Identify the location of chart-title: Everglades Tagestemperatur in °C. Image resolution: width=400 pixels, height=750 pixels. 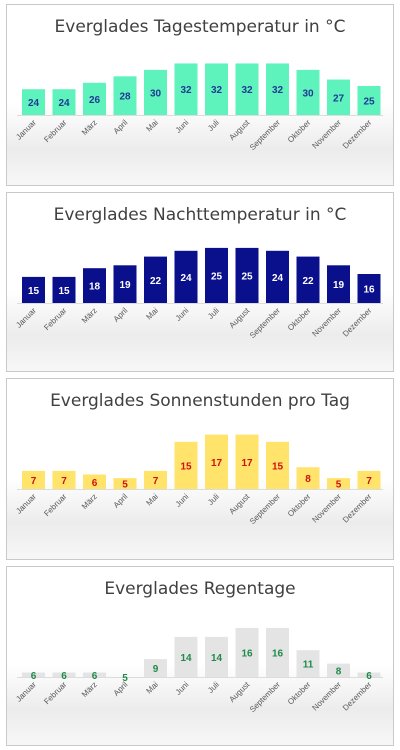
(200, 27).